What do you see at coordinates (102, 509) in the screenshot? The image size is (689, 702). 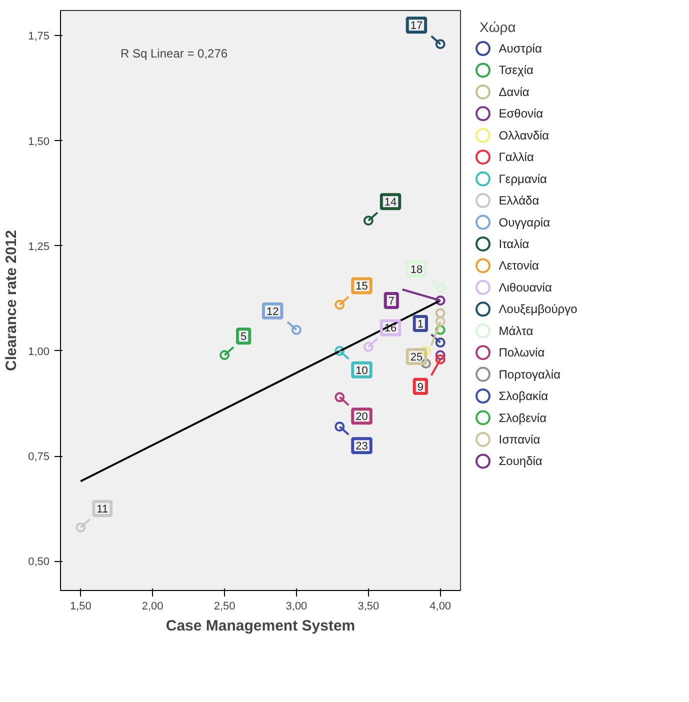 I see `annotation: 11` at bounding box center [102, 509].